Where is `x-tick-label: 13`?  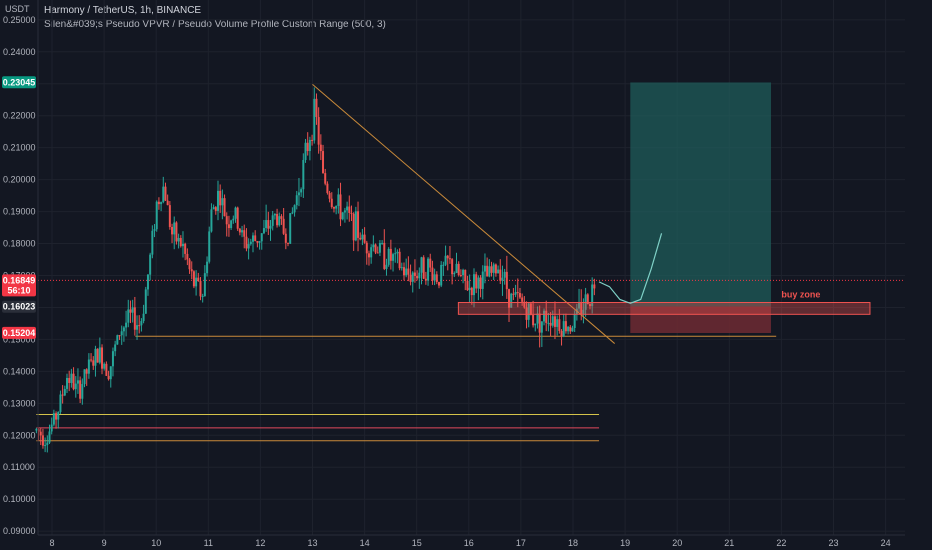 x-tick-label: 13 is located at coordinates (312, 543).